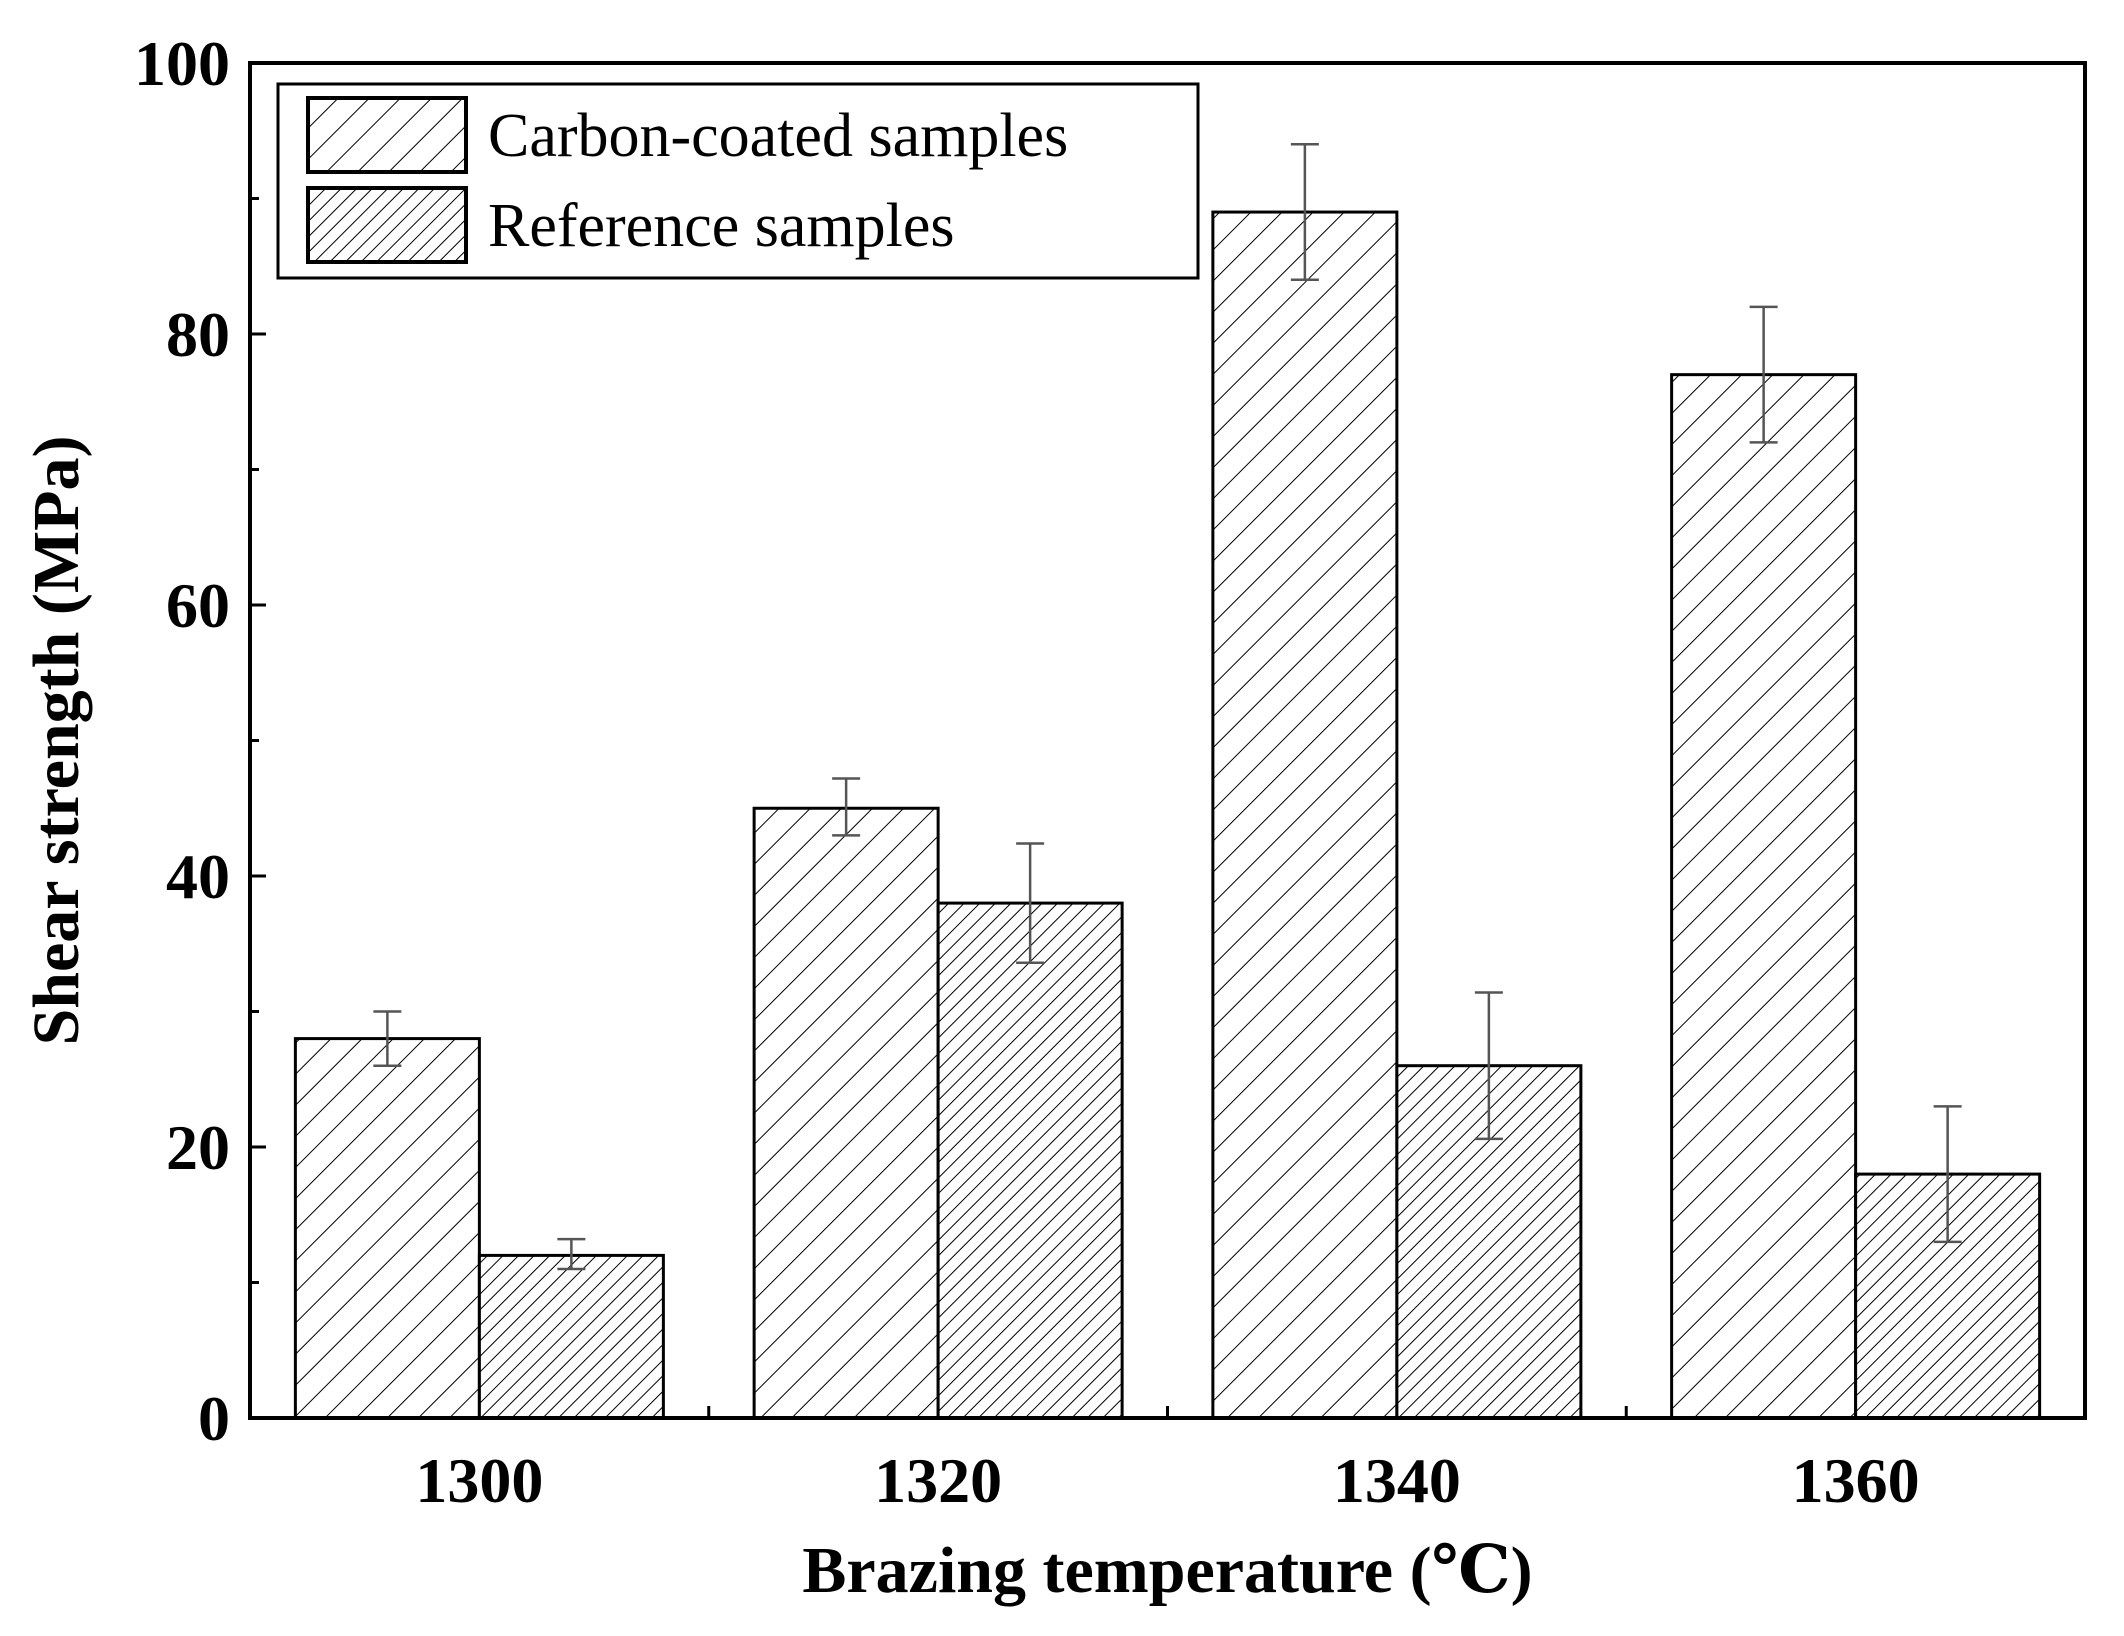 The height and width of the screenshot is (1636, 2124). Describe the element at coordinates (56, 741) in the screenshot. I see `y-axis-title: Shear strength (MPa)` at that location.